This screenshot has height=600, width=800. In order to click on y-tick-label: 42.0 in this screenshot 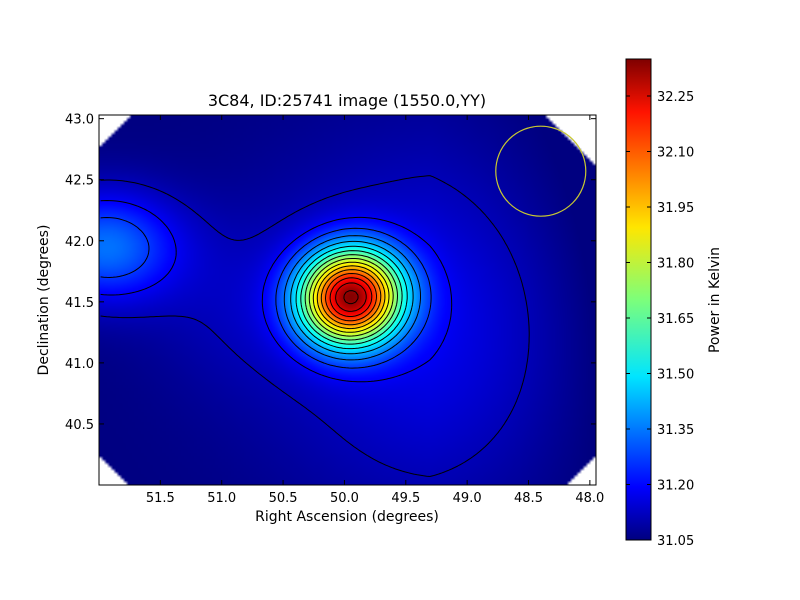, I will do `click(79, 242)`.